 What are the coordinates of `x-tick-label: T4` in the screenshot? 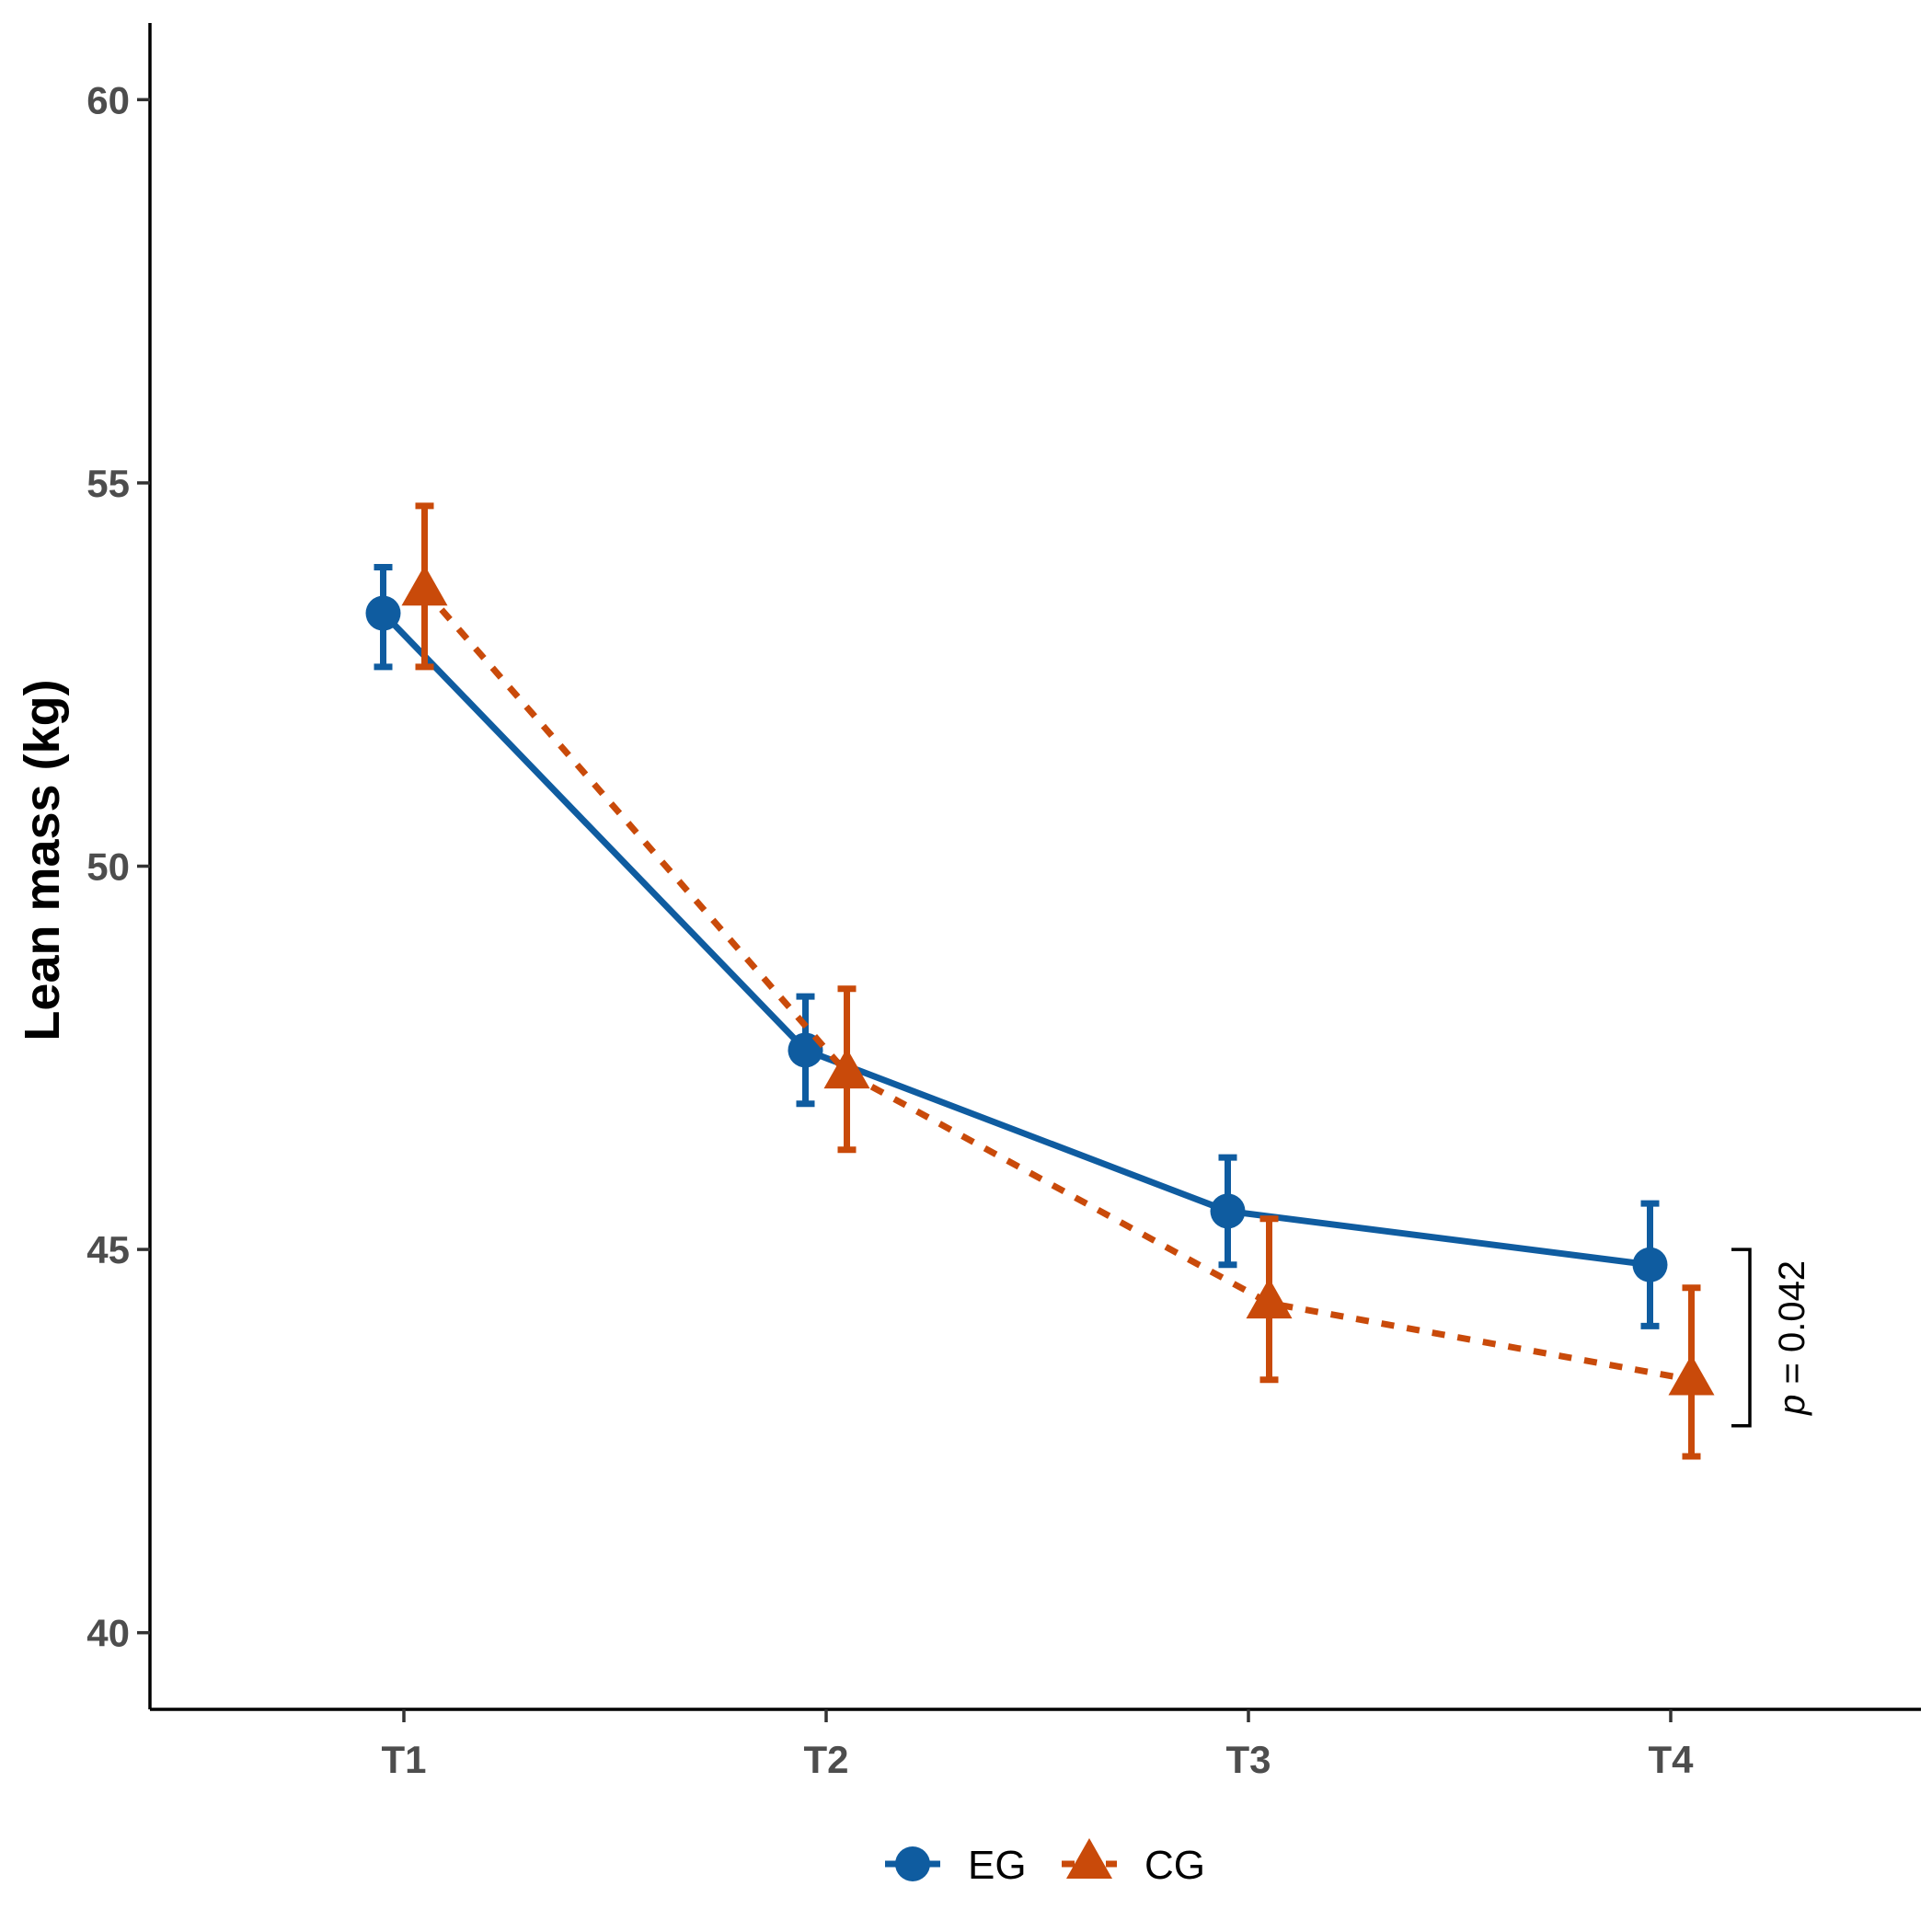 It's located at (1671, 1759).